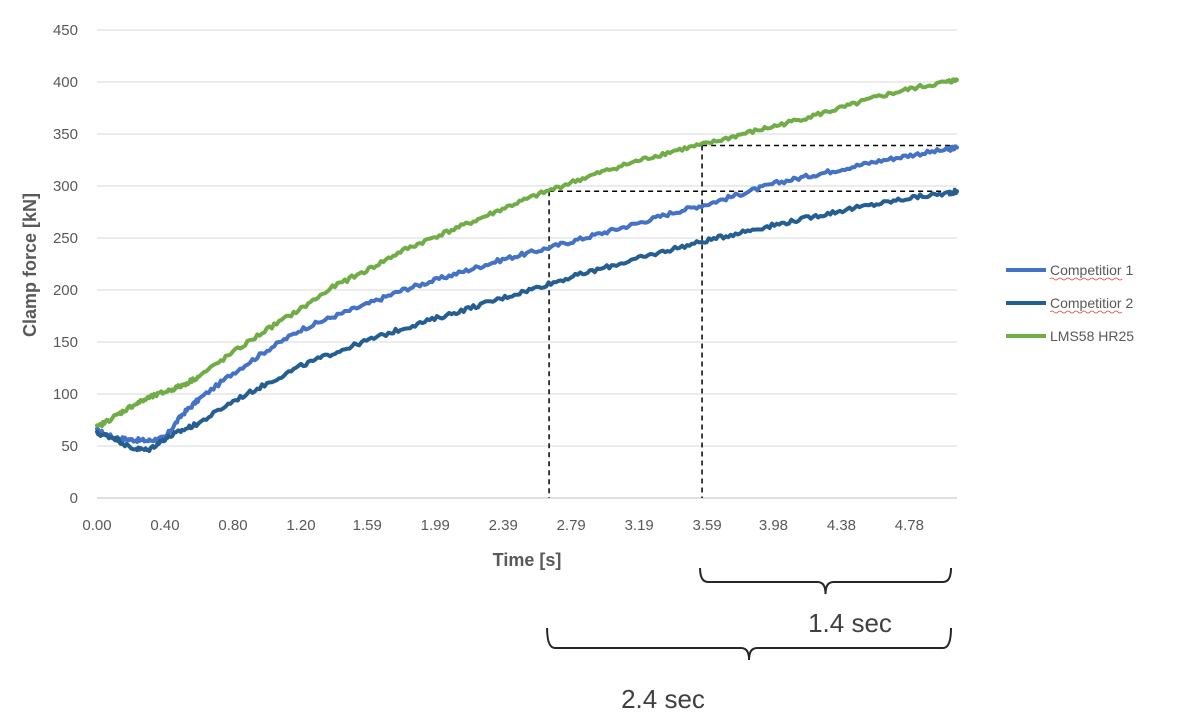  I want to click on y-tick-label: 300, so click(65, 186).